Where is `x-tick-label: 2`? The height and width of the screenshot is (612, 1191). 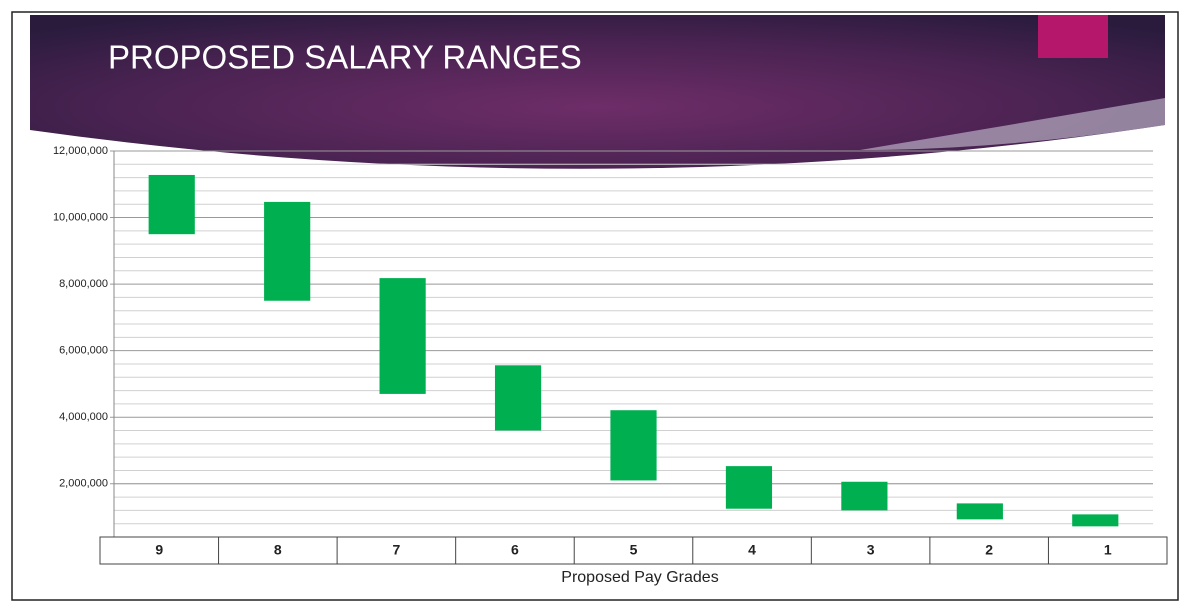 x-tick-label: 2 is located at coordinates (989, 550).